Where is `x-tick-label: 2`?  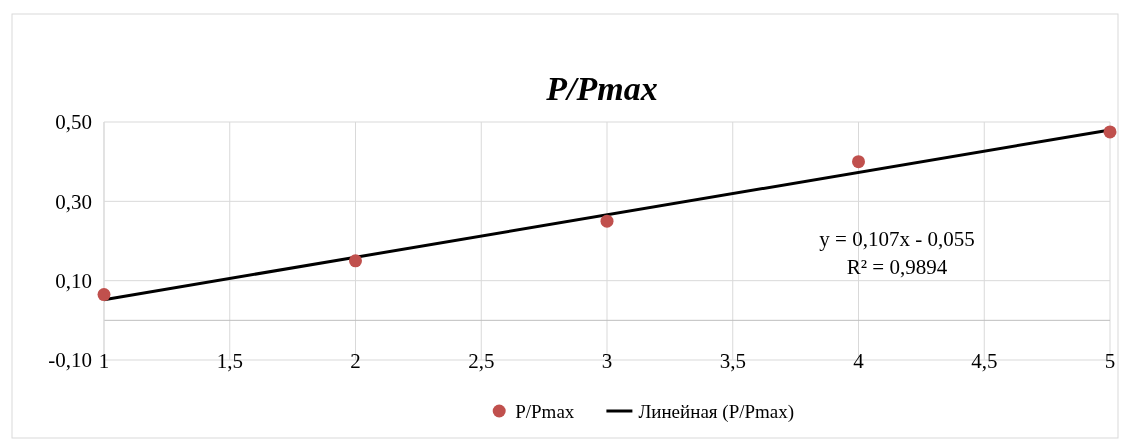 x-tick-label: 2 is located at coordinates (355, 361).